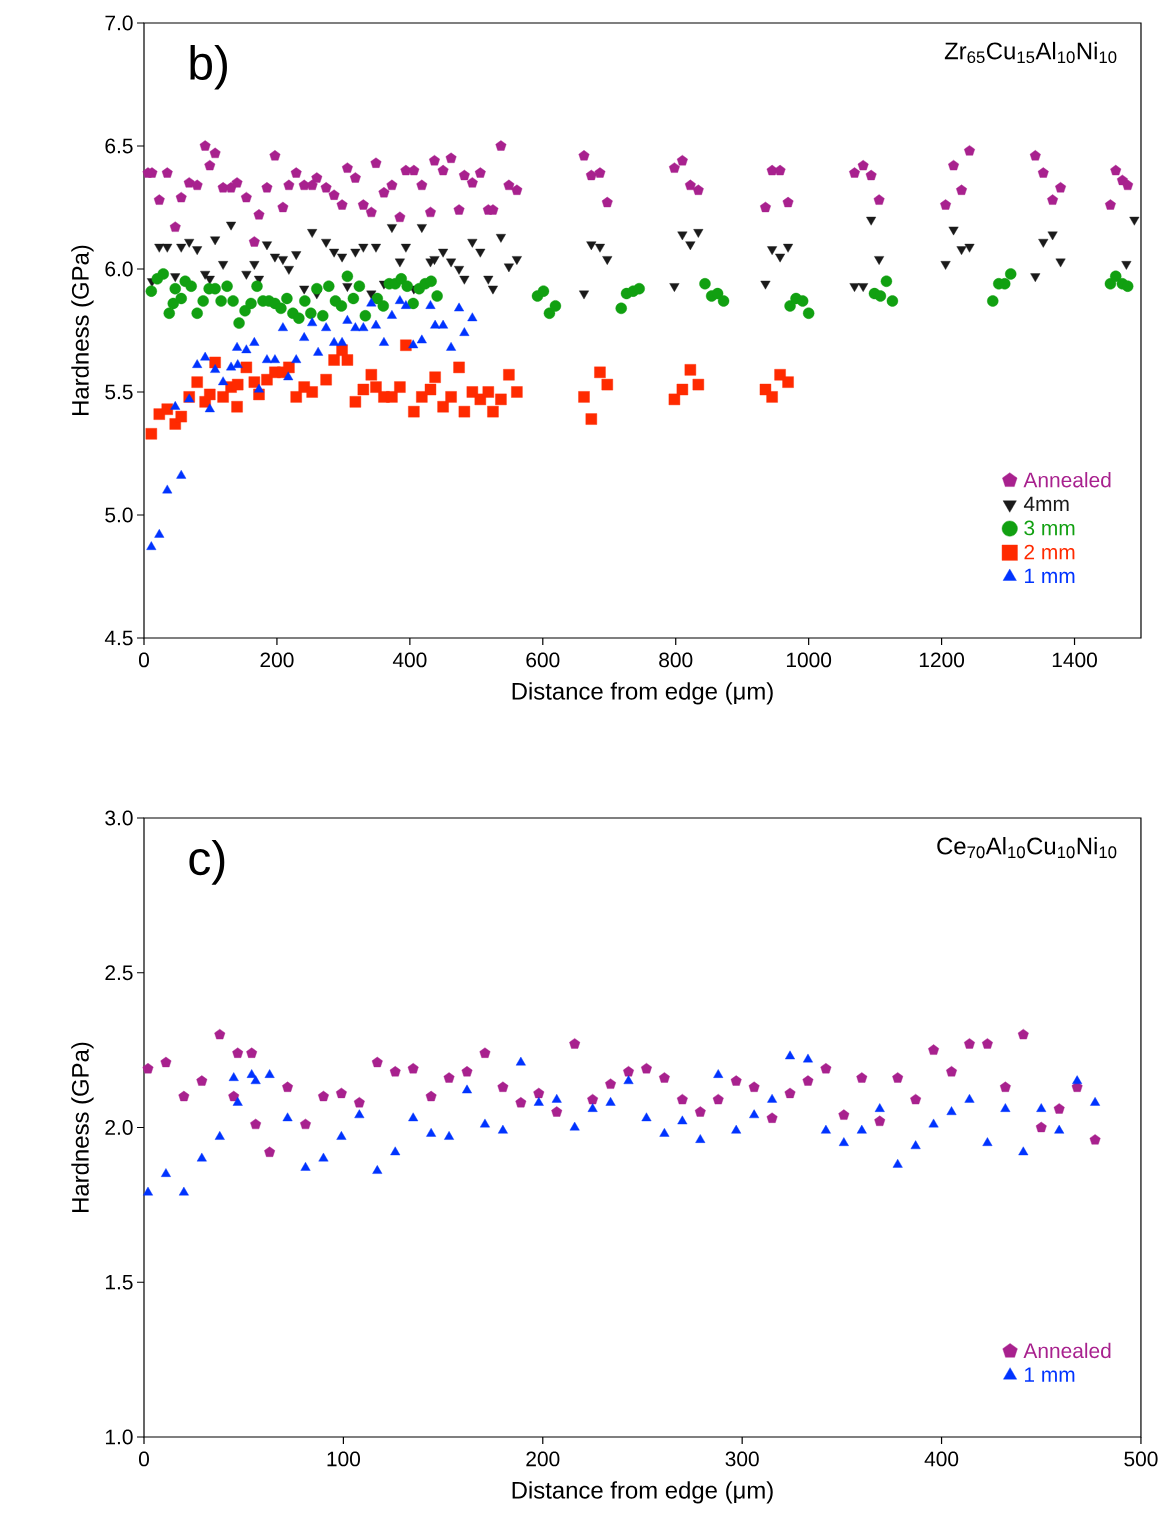 This screenshot has width=1171, height=1537. What do you see at coordinates (82, 1127) in the screenshot?
I see `y-axis-title: Hardness (GPa)` at bounding box center [82, 1127].